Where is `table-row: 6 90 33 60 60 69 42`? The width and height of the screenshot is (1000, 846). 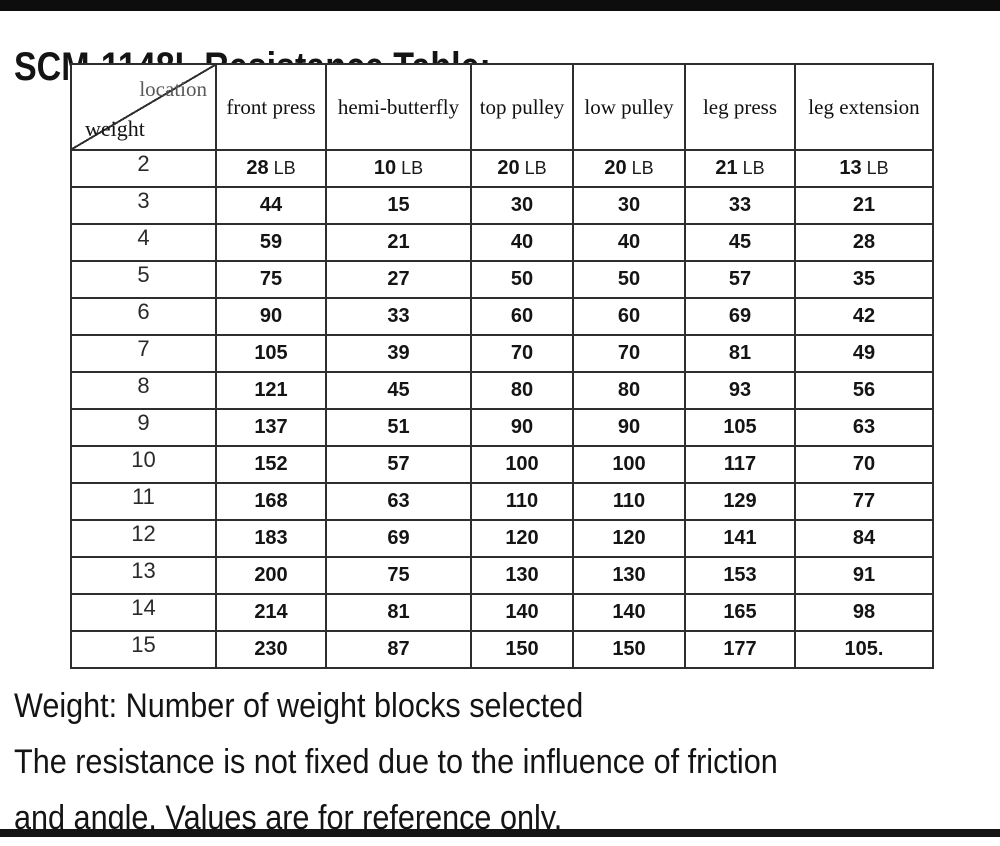 table-row: 6 90 33 60 60 69 42 is located at coordinates (502, 316).